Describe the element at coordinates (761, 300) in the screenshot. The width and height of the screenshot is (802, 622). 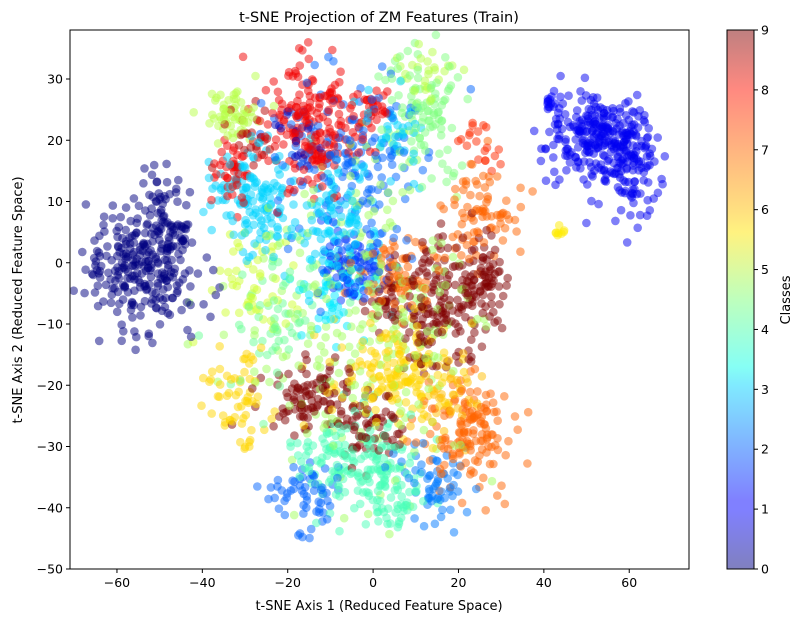
I see `colorbar-ticks: 0 1 2 3 4 5 6 7 8 9` at that location.